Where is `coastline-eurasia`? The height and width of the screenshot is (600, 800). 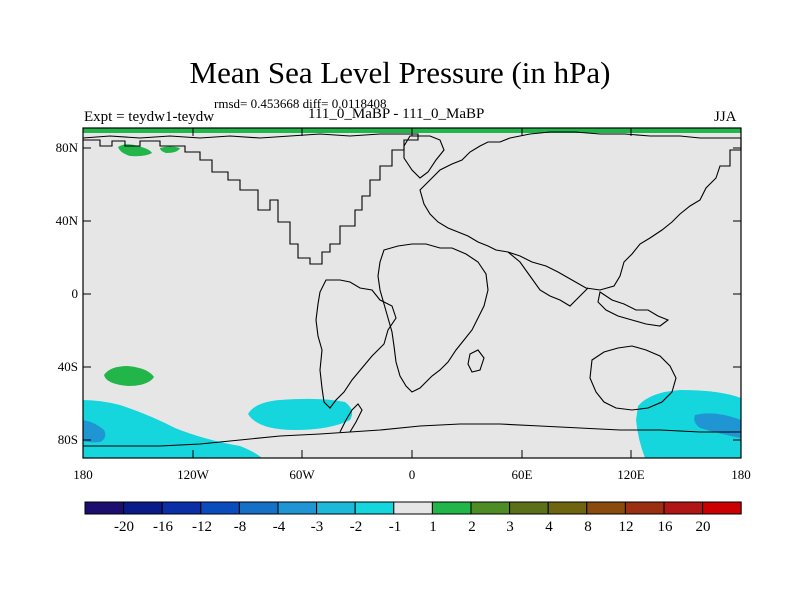
coastline-eurasia is located at coordinates (580, 211).